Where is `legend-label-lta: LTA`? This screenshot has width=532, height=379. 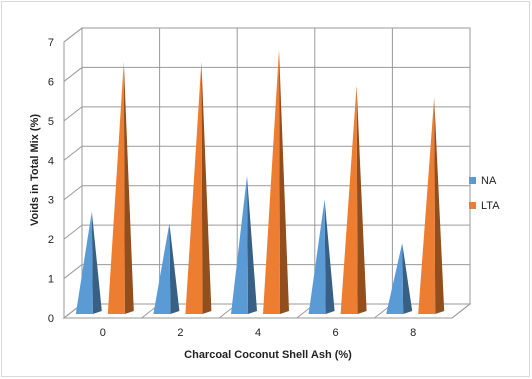
legend-label-lta: LTA is located at coordinates (490, 206).